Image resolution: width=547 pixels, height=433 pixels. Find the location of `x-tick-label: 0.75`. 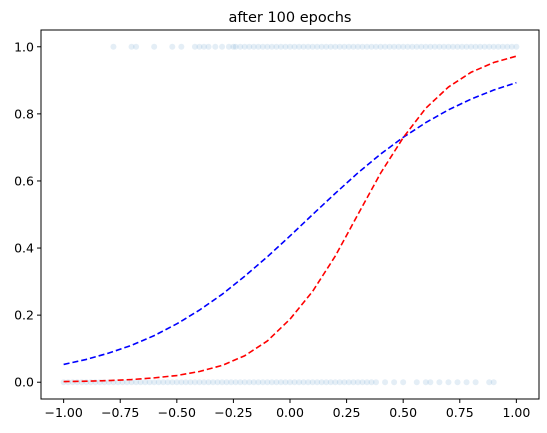

x-tick-label: 0.75 is located at coordinates (460, 412).